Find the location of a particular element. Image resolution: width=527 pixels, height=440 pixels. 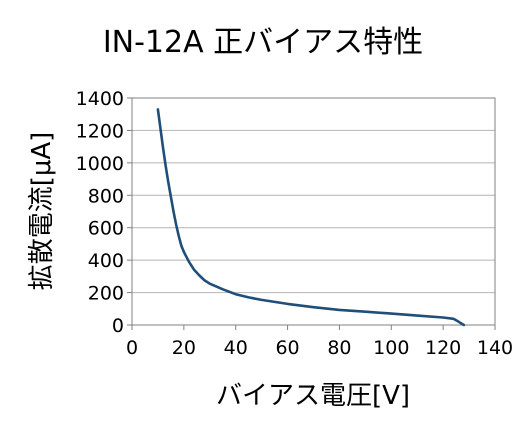

y-tick-label: 0 is located at coordinates (118, 326).